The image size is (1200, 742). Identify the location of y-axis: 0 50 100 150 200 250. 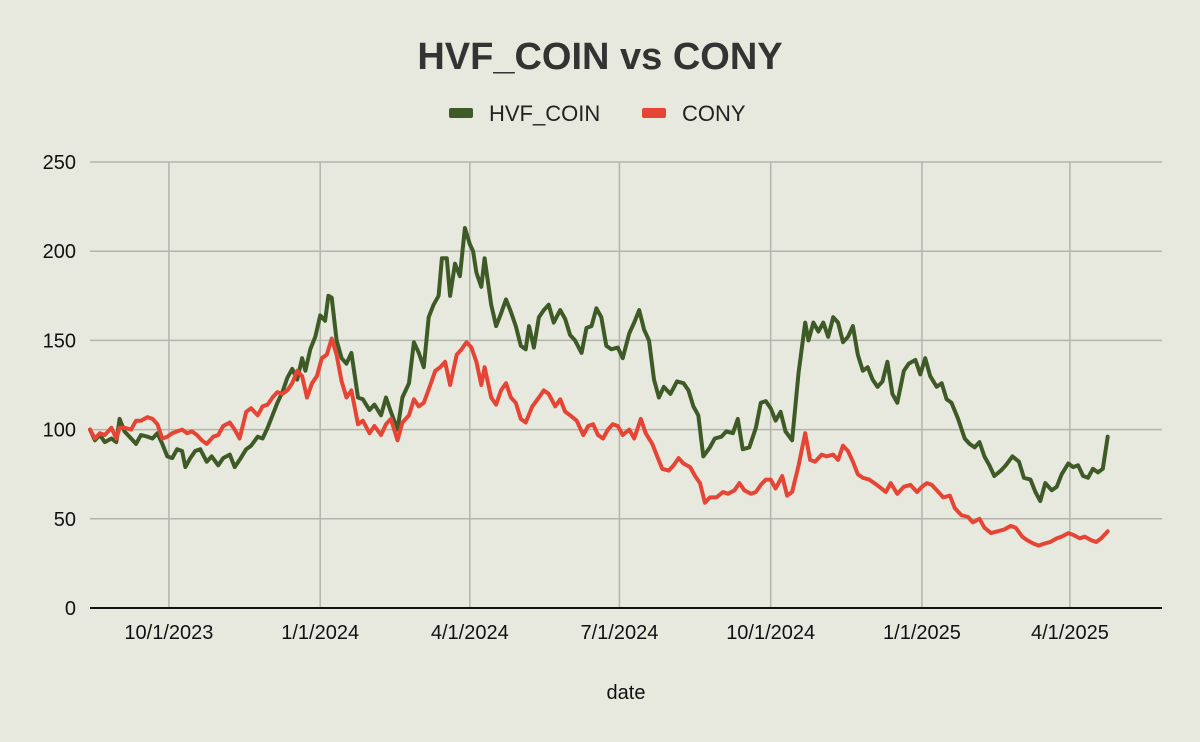
(59, 386).